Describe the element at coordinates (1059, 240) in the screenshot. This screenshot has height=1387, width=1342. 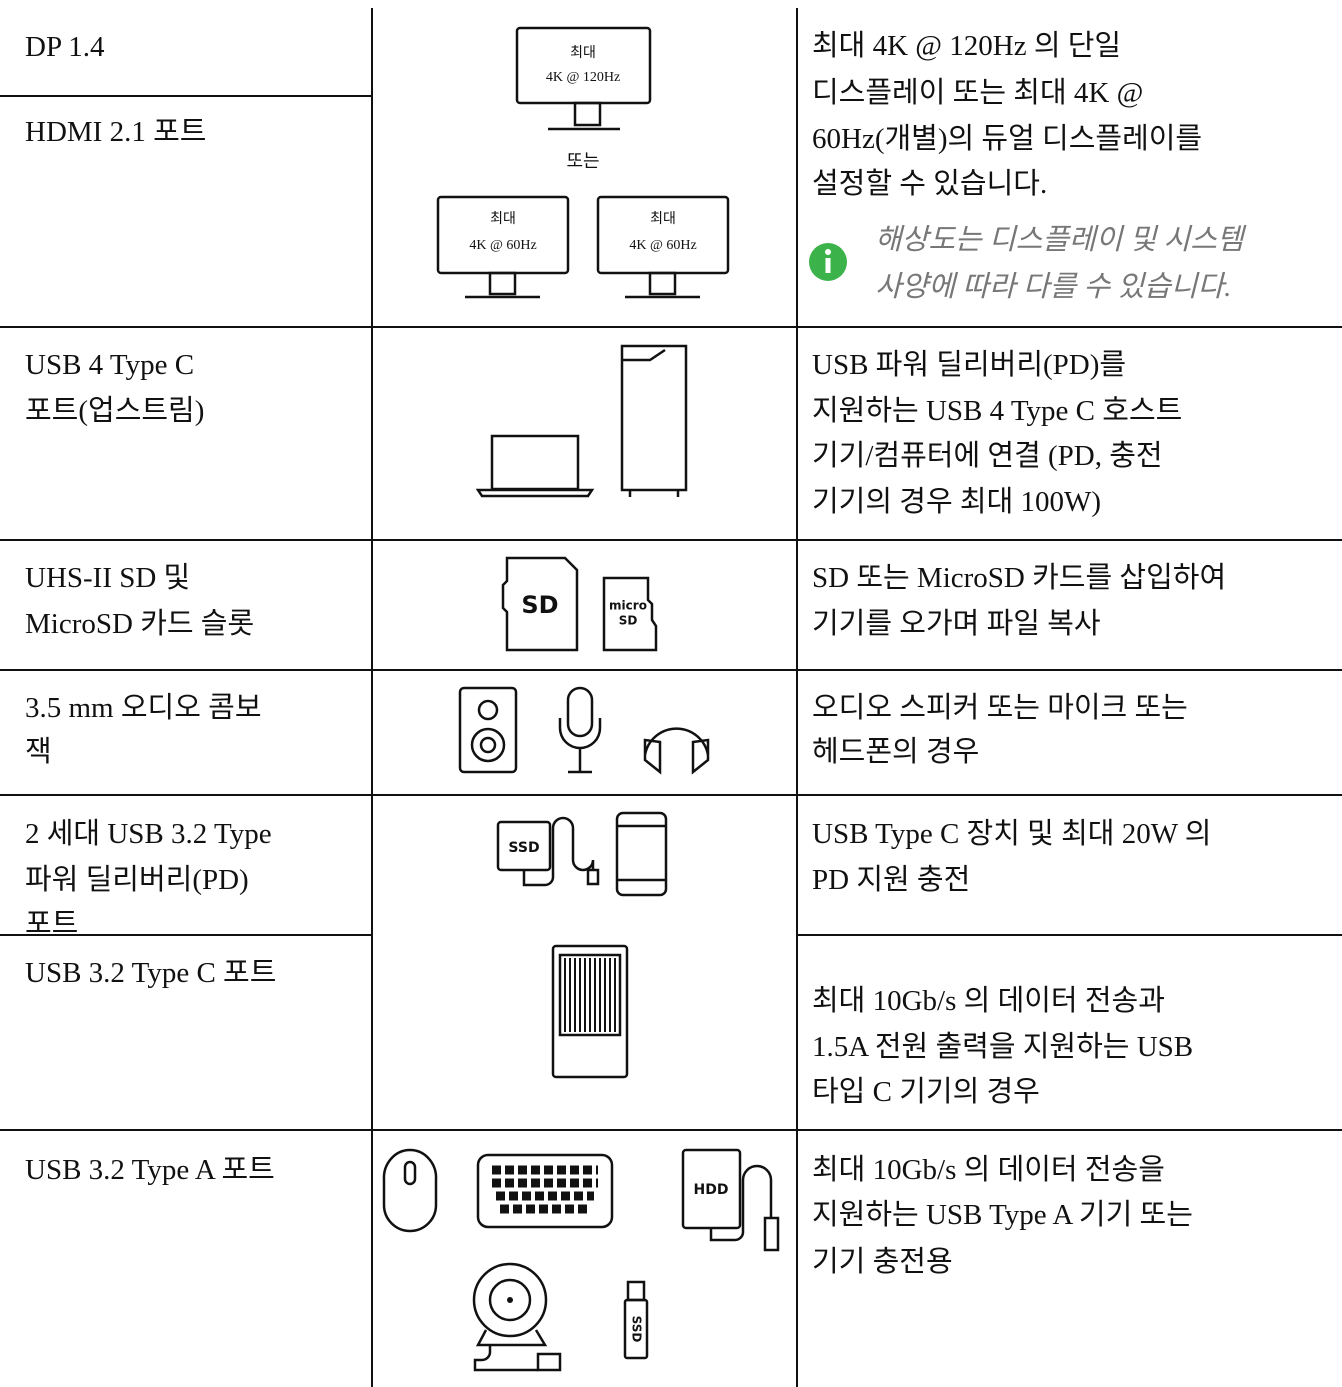
I see `note: 해상도는 디스플레이 및 시스템` at that location.